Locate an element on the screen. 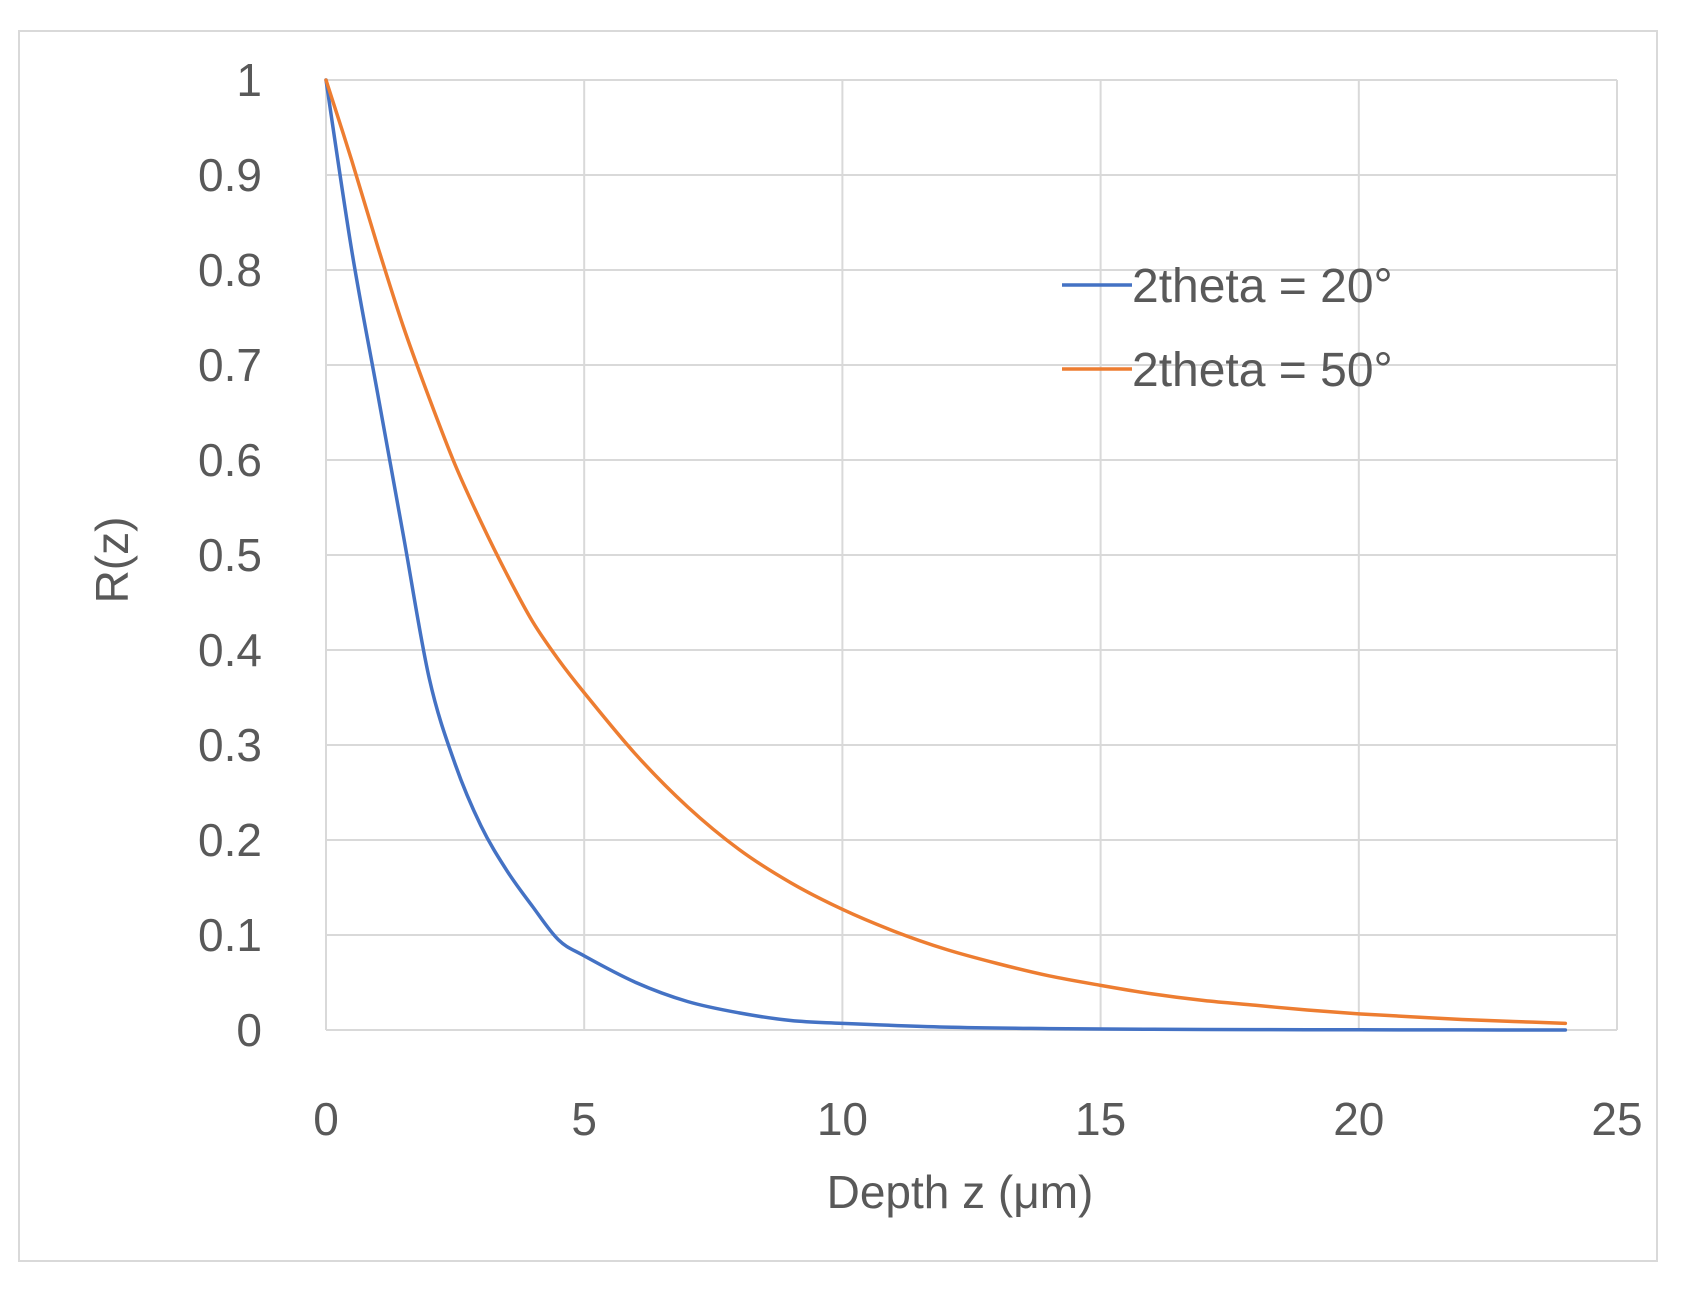 This screenshot has height=1289, width=1692. legend: 2theta = 20° 2theta = 50° is located at coordinates (1227, 328).